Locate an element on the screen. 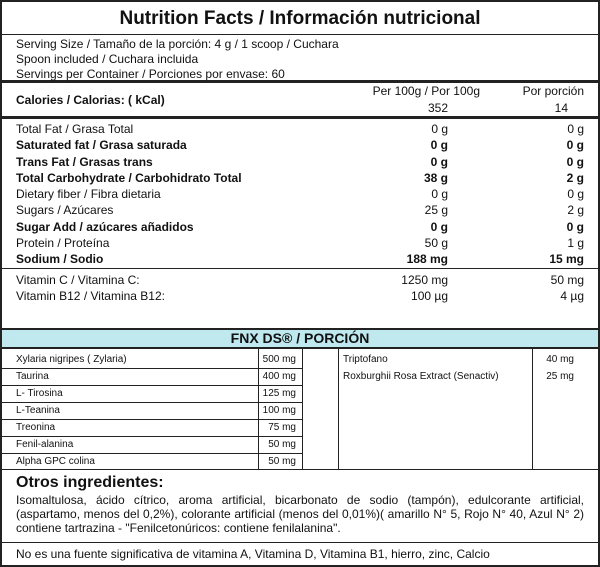  vitamin-row: Vitamin C / Vitamina C: 1250 mg 50 mg is located at coordinates (300, 280).